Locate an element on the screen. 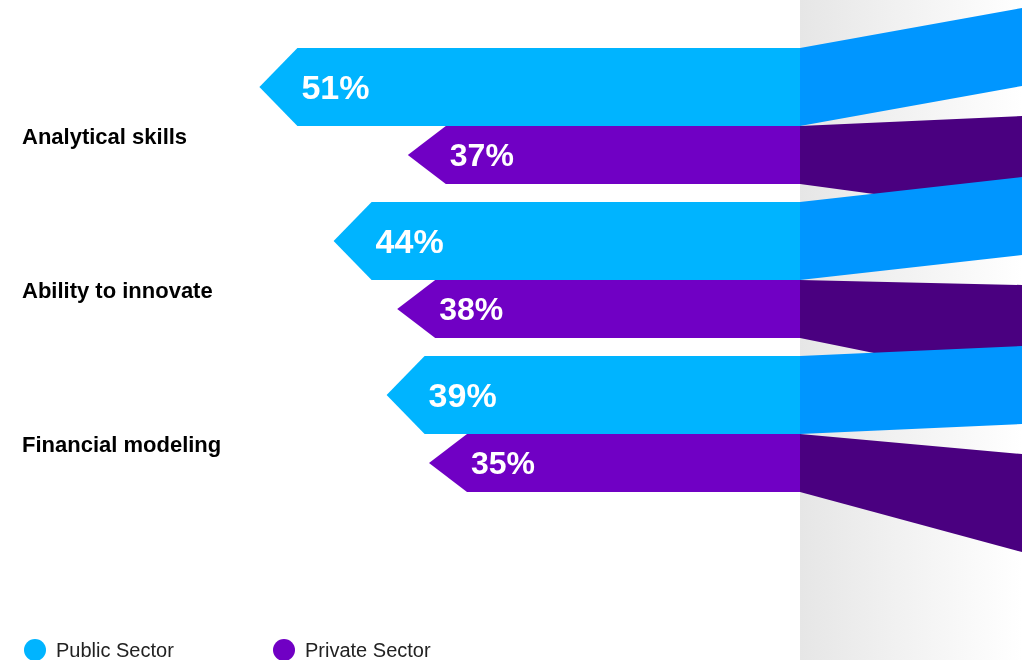 Image resolution: width=1022 pixels, height=660 pixels. y-tick-label: Financial modeling is located at coordinates (122, 444).